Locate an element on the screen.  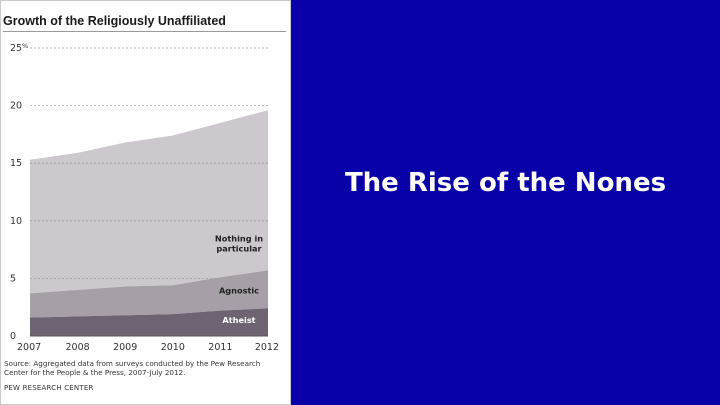
area-agnostic is located at coordinates (149, 294).